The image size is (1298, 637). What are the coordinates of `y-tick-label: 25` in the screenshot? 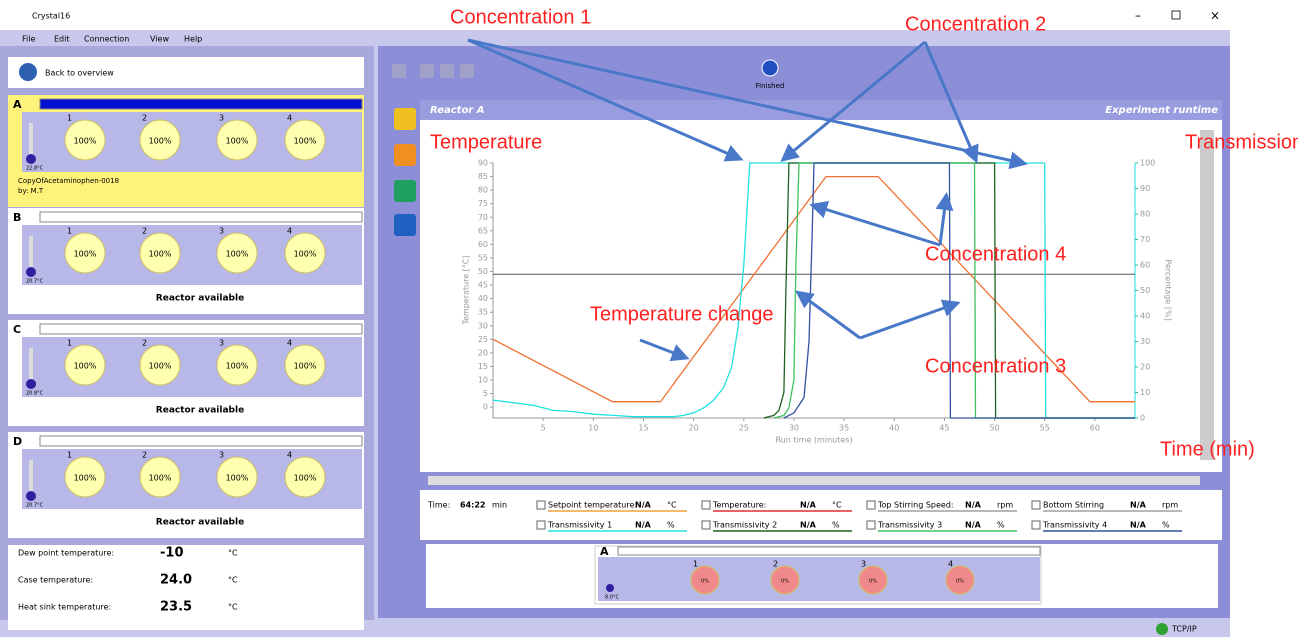 It's located at (483, 339).